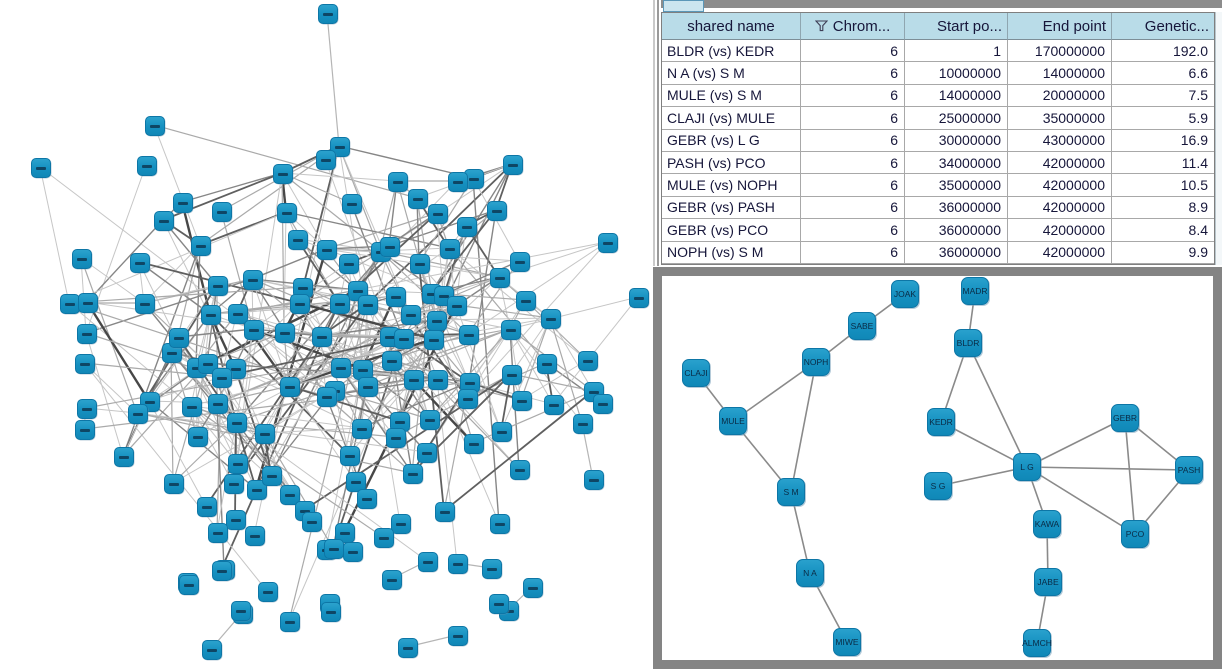 This screenshot has width=1222, height=669. Describe the element at coordinates (1163, 73) in the screenshot. I see `table-cell: 6.6` at that location.